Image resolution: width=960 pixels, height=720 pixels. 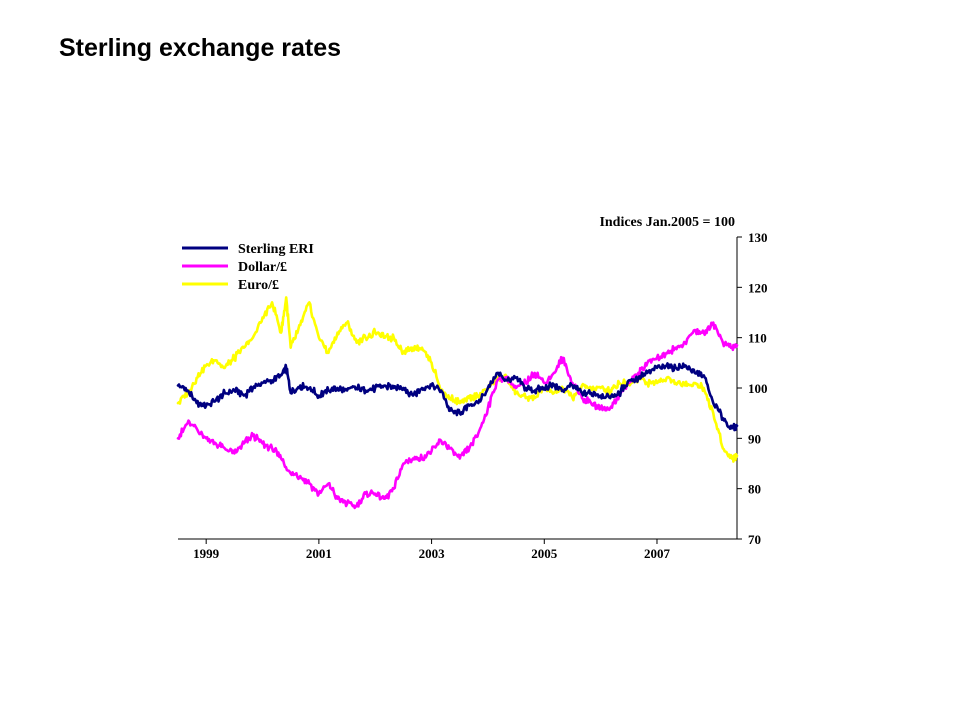 What do you see at coordinates (319, 553) in the screenshot?
I see `x-tick-label: 2001` at bounding box center [319, 553].